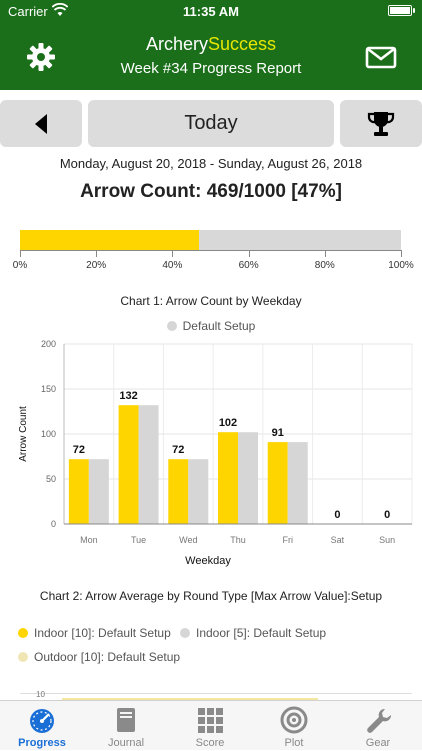 The height and width of the screenshot is (751, 422). I want to click on week-toolbar: Today, so click(211, 124).